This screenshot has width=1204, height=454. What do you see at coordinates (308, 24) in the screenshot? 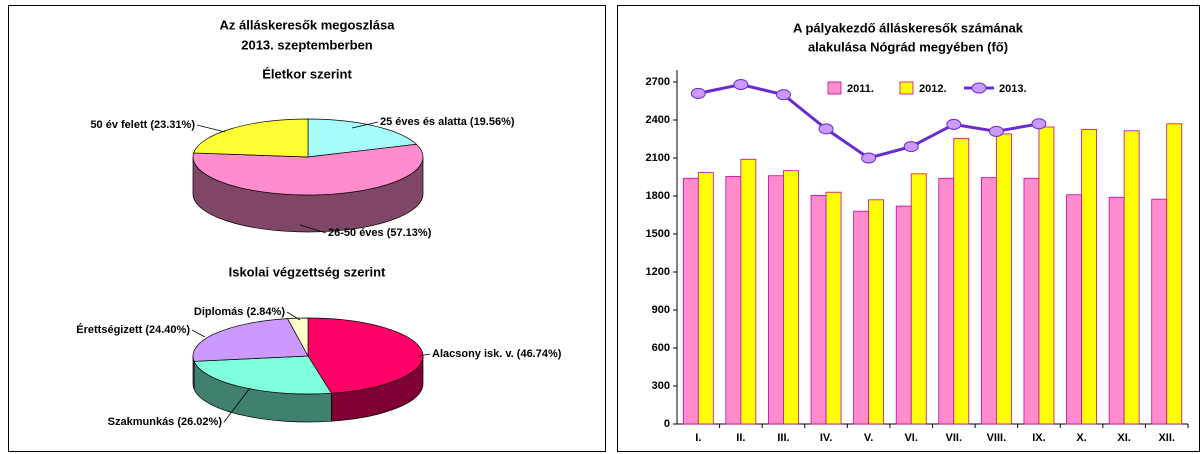
I see `left-title-line: Az álláskeresők megoszlása` at bounding box center [308, 24].